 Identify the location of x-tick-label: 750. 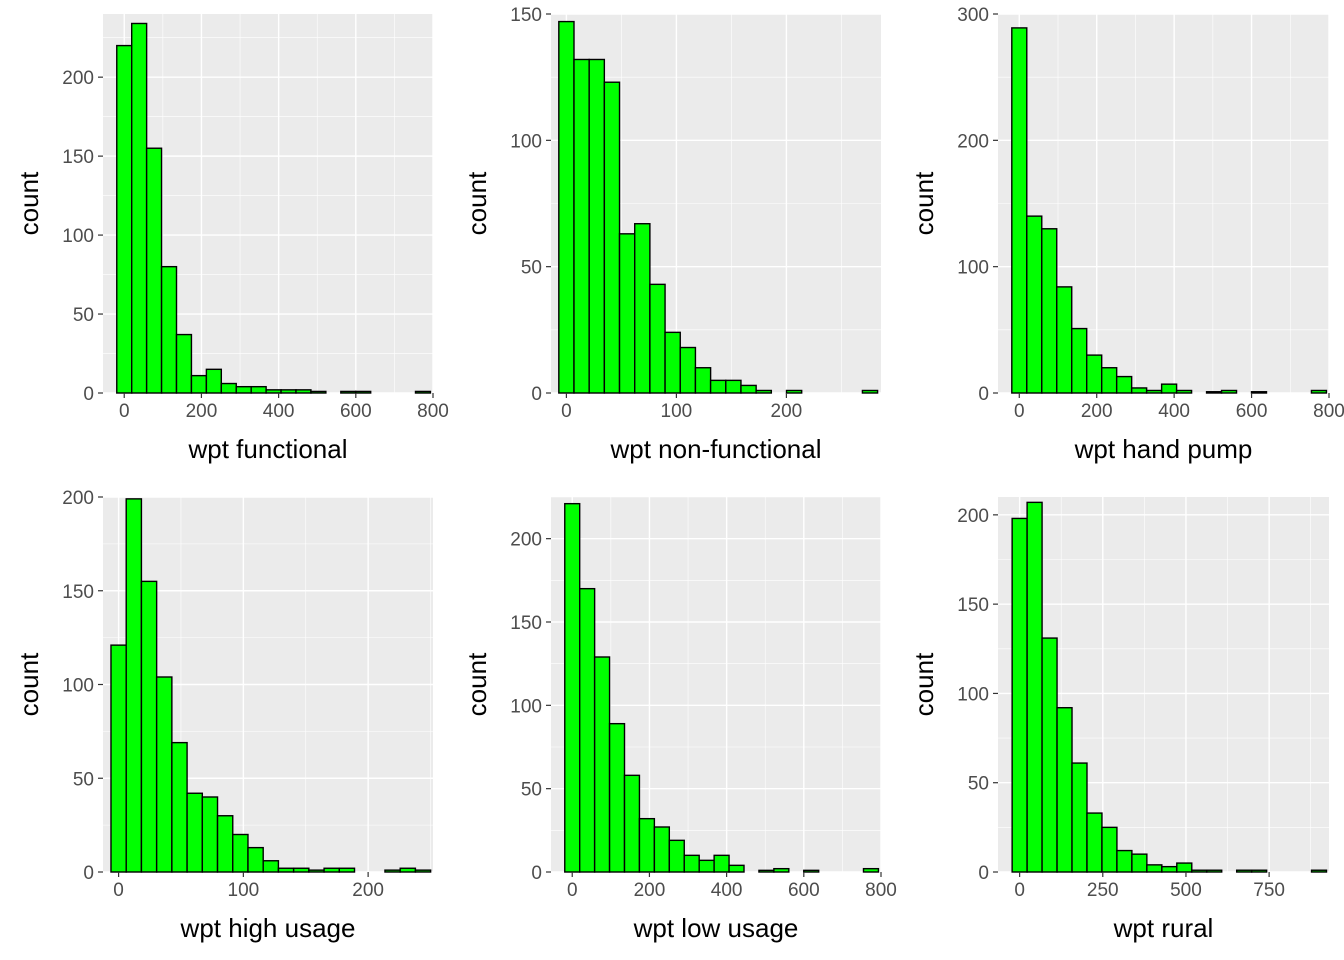
(1269, 890).